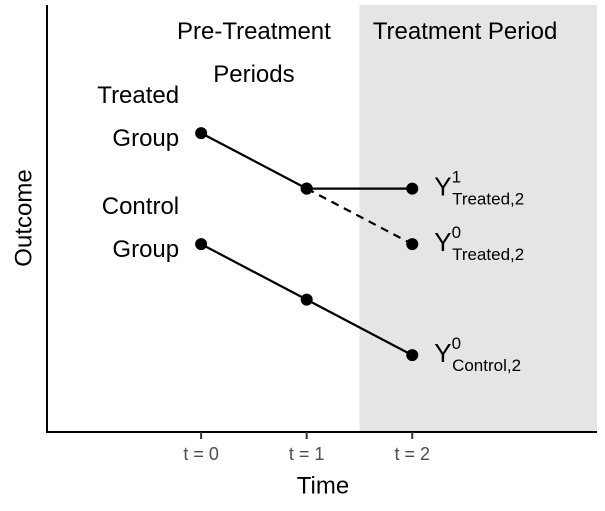 This screenshot has width=605, height=511. I want to click on series-label: Control Group, so click(140, 228).